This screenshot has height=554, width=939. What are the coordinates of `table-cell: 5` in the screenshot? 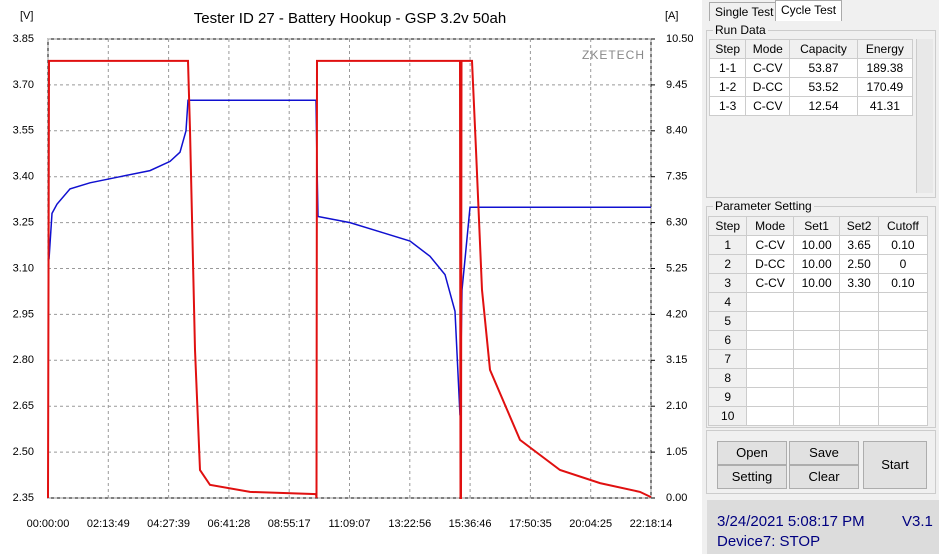 It's located at (727, 321).